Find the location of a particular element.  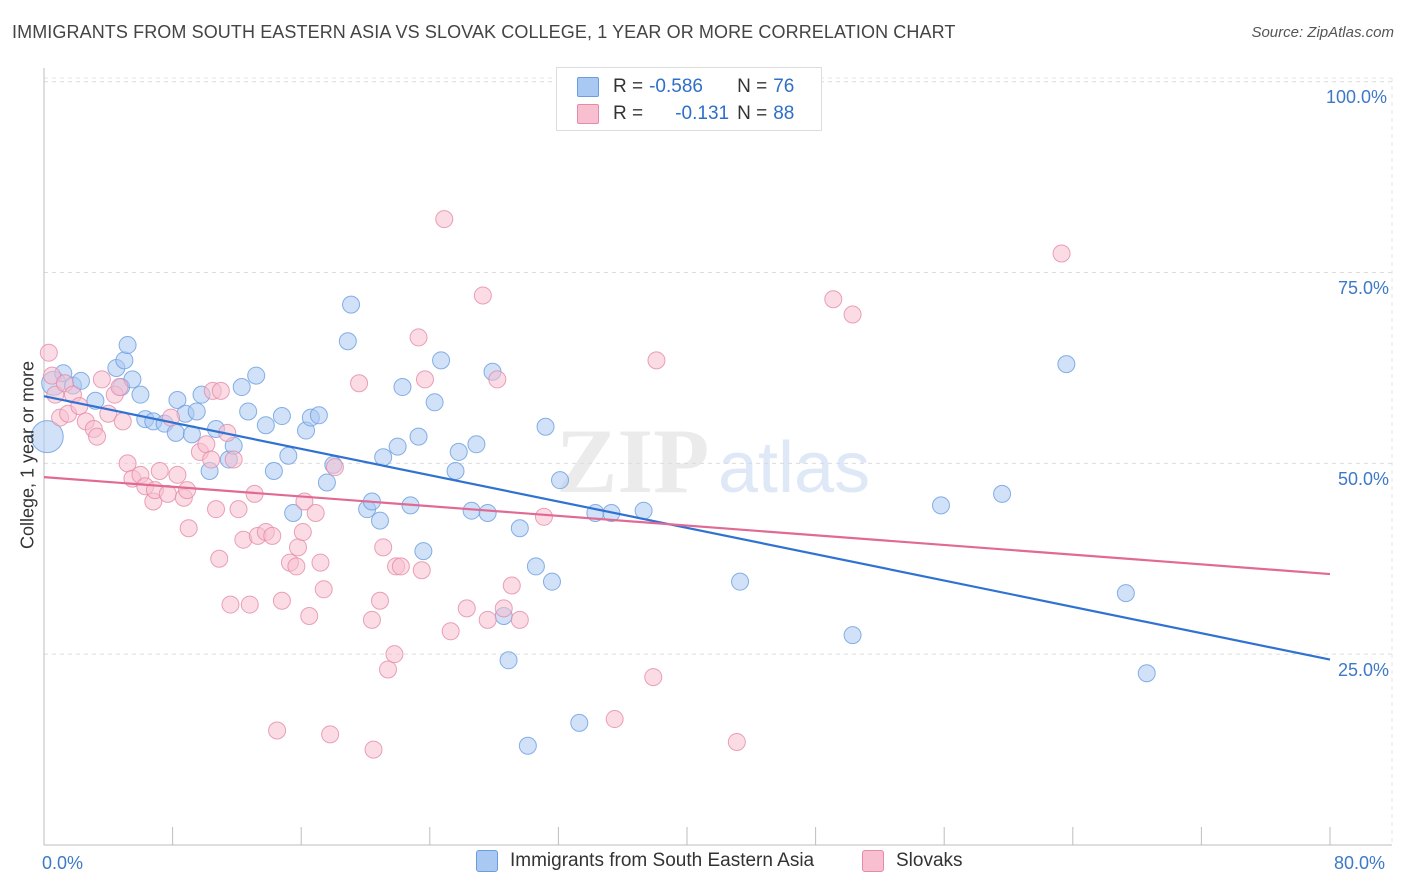

legend-row-slovaks: R = -0.131 N = 88 is located at coordinates (685, 114).